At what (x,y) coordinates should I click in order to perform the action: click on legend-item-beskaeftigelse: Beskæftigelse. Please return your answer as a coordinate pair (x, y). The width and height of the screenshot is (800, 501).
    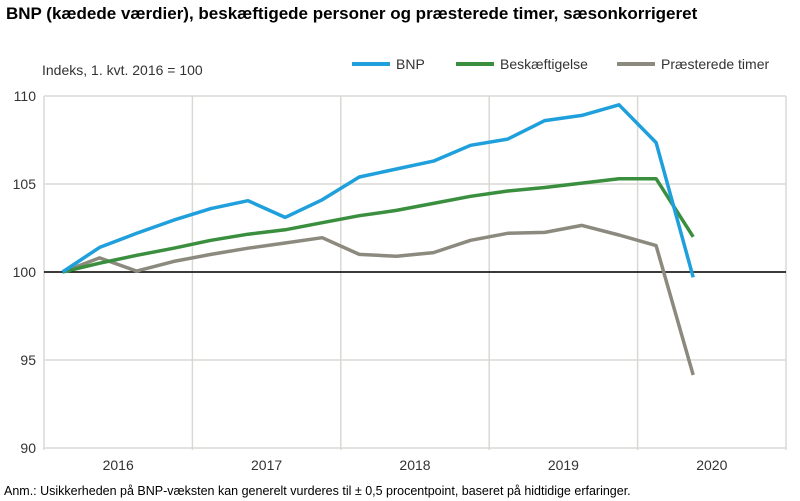
    Looking at the image, I should click on (522, 64).